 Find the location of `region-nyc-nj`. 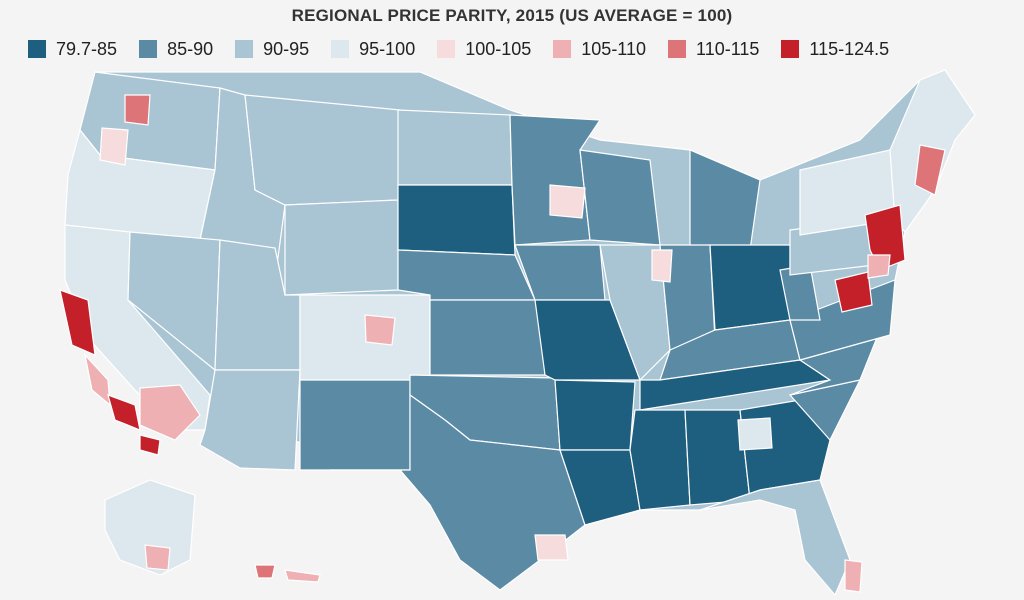

region-nyc-nj is located at coordinates (885, 237).